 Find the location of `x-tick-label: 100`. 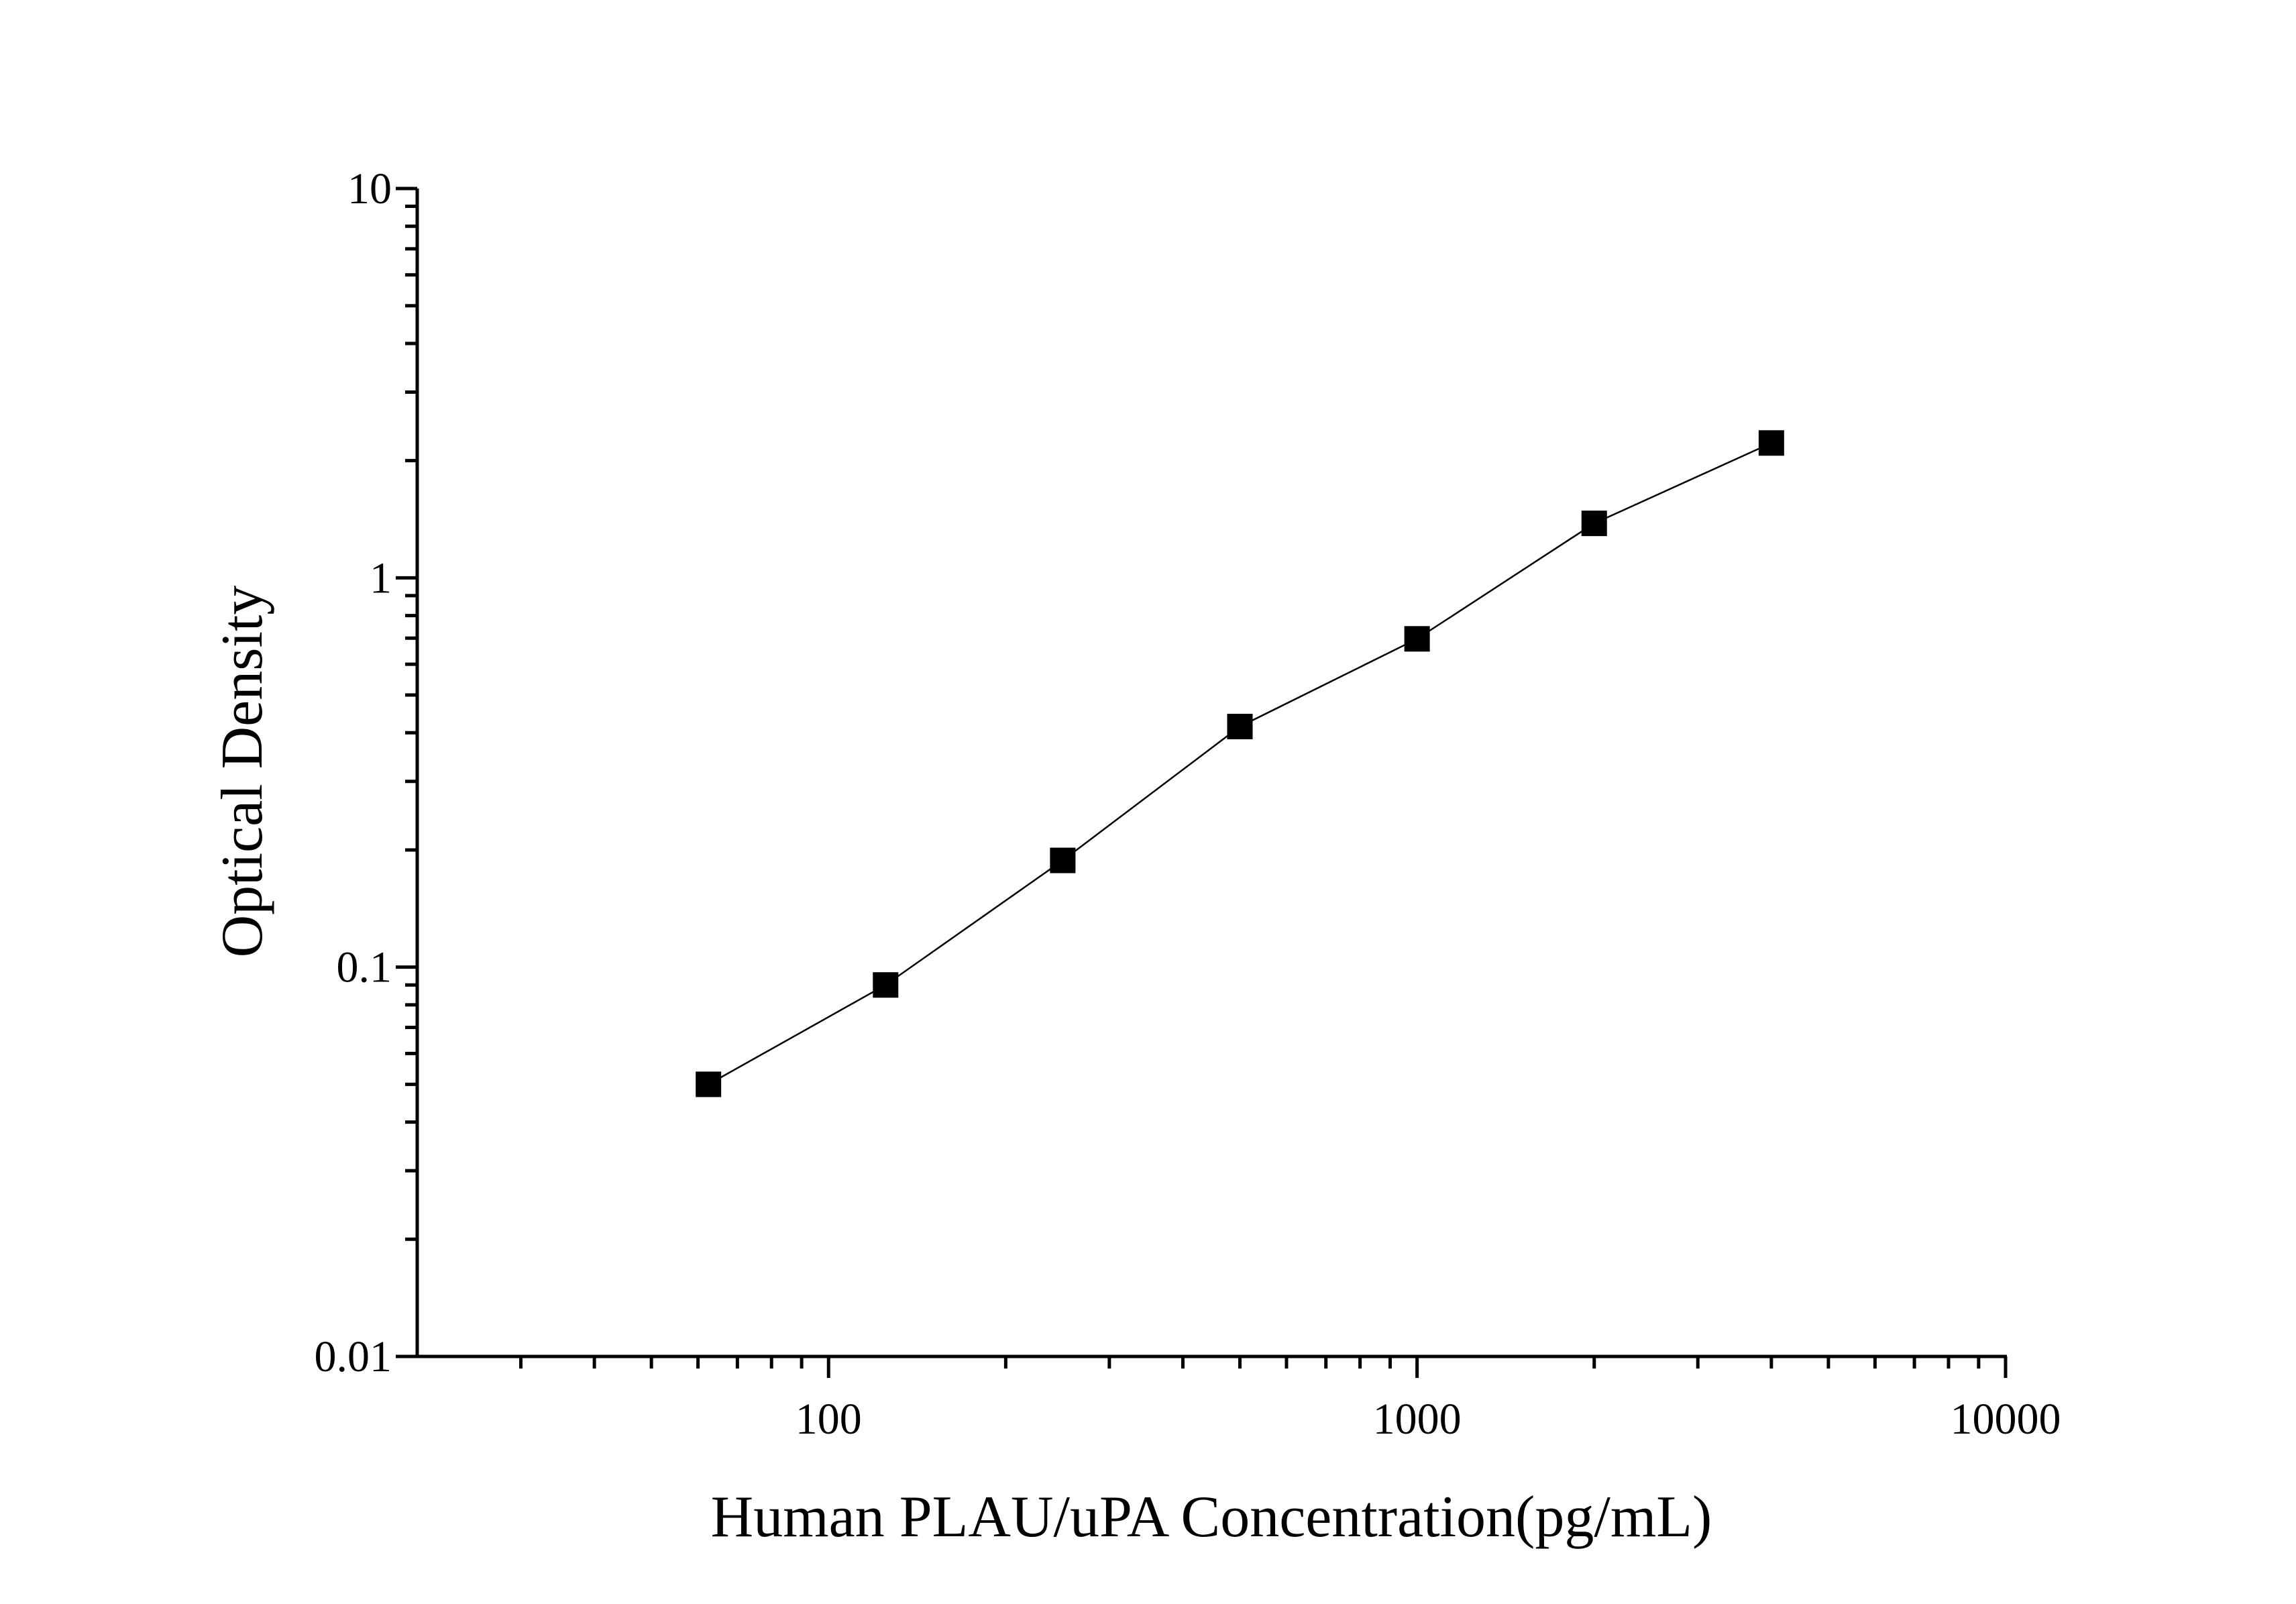

x-tick-label: 100 is located at coordinates (829, 1420).